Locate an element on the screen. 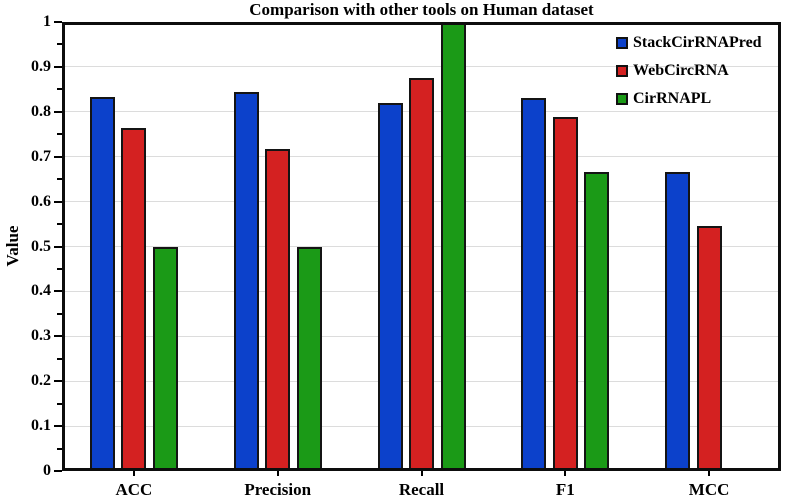  y-tick-label: 0.3 is located at coordinates (41, 336).